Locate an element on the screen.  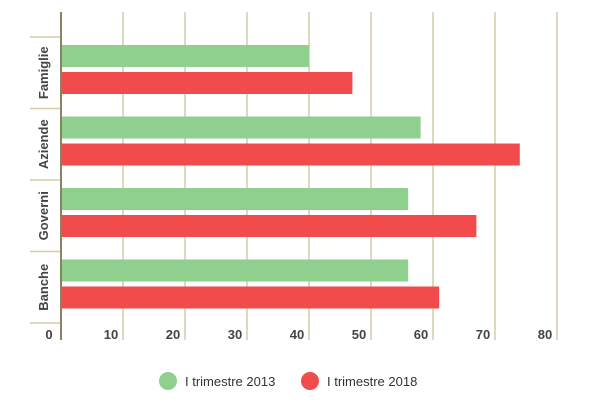
bar-2013-governi is located at coordinates (235, 199).